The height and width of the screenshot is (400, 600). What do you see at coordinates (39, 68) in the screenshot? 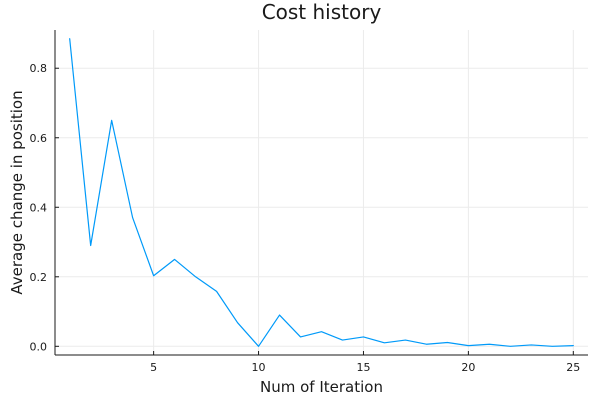
I see `y-tick-label: 0.8` at bounding box center [39, 68].